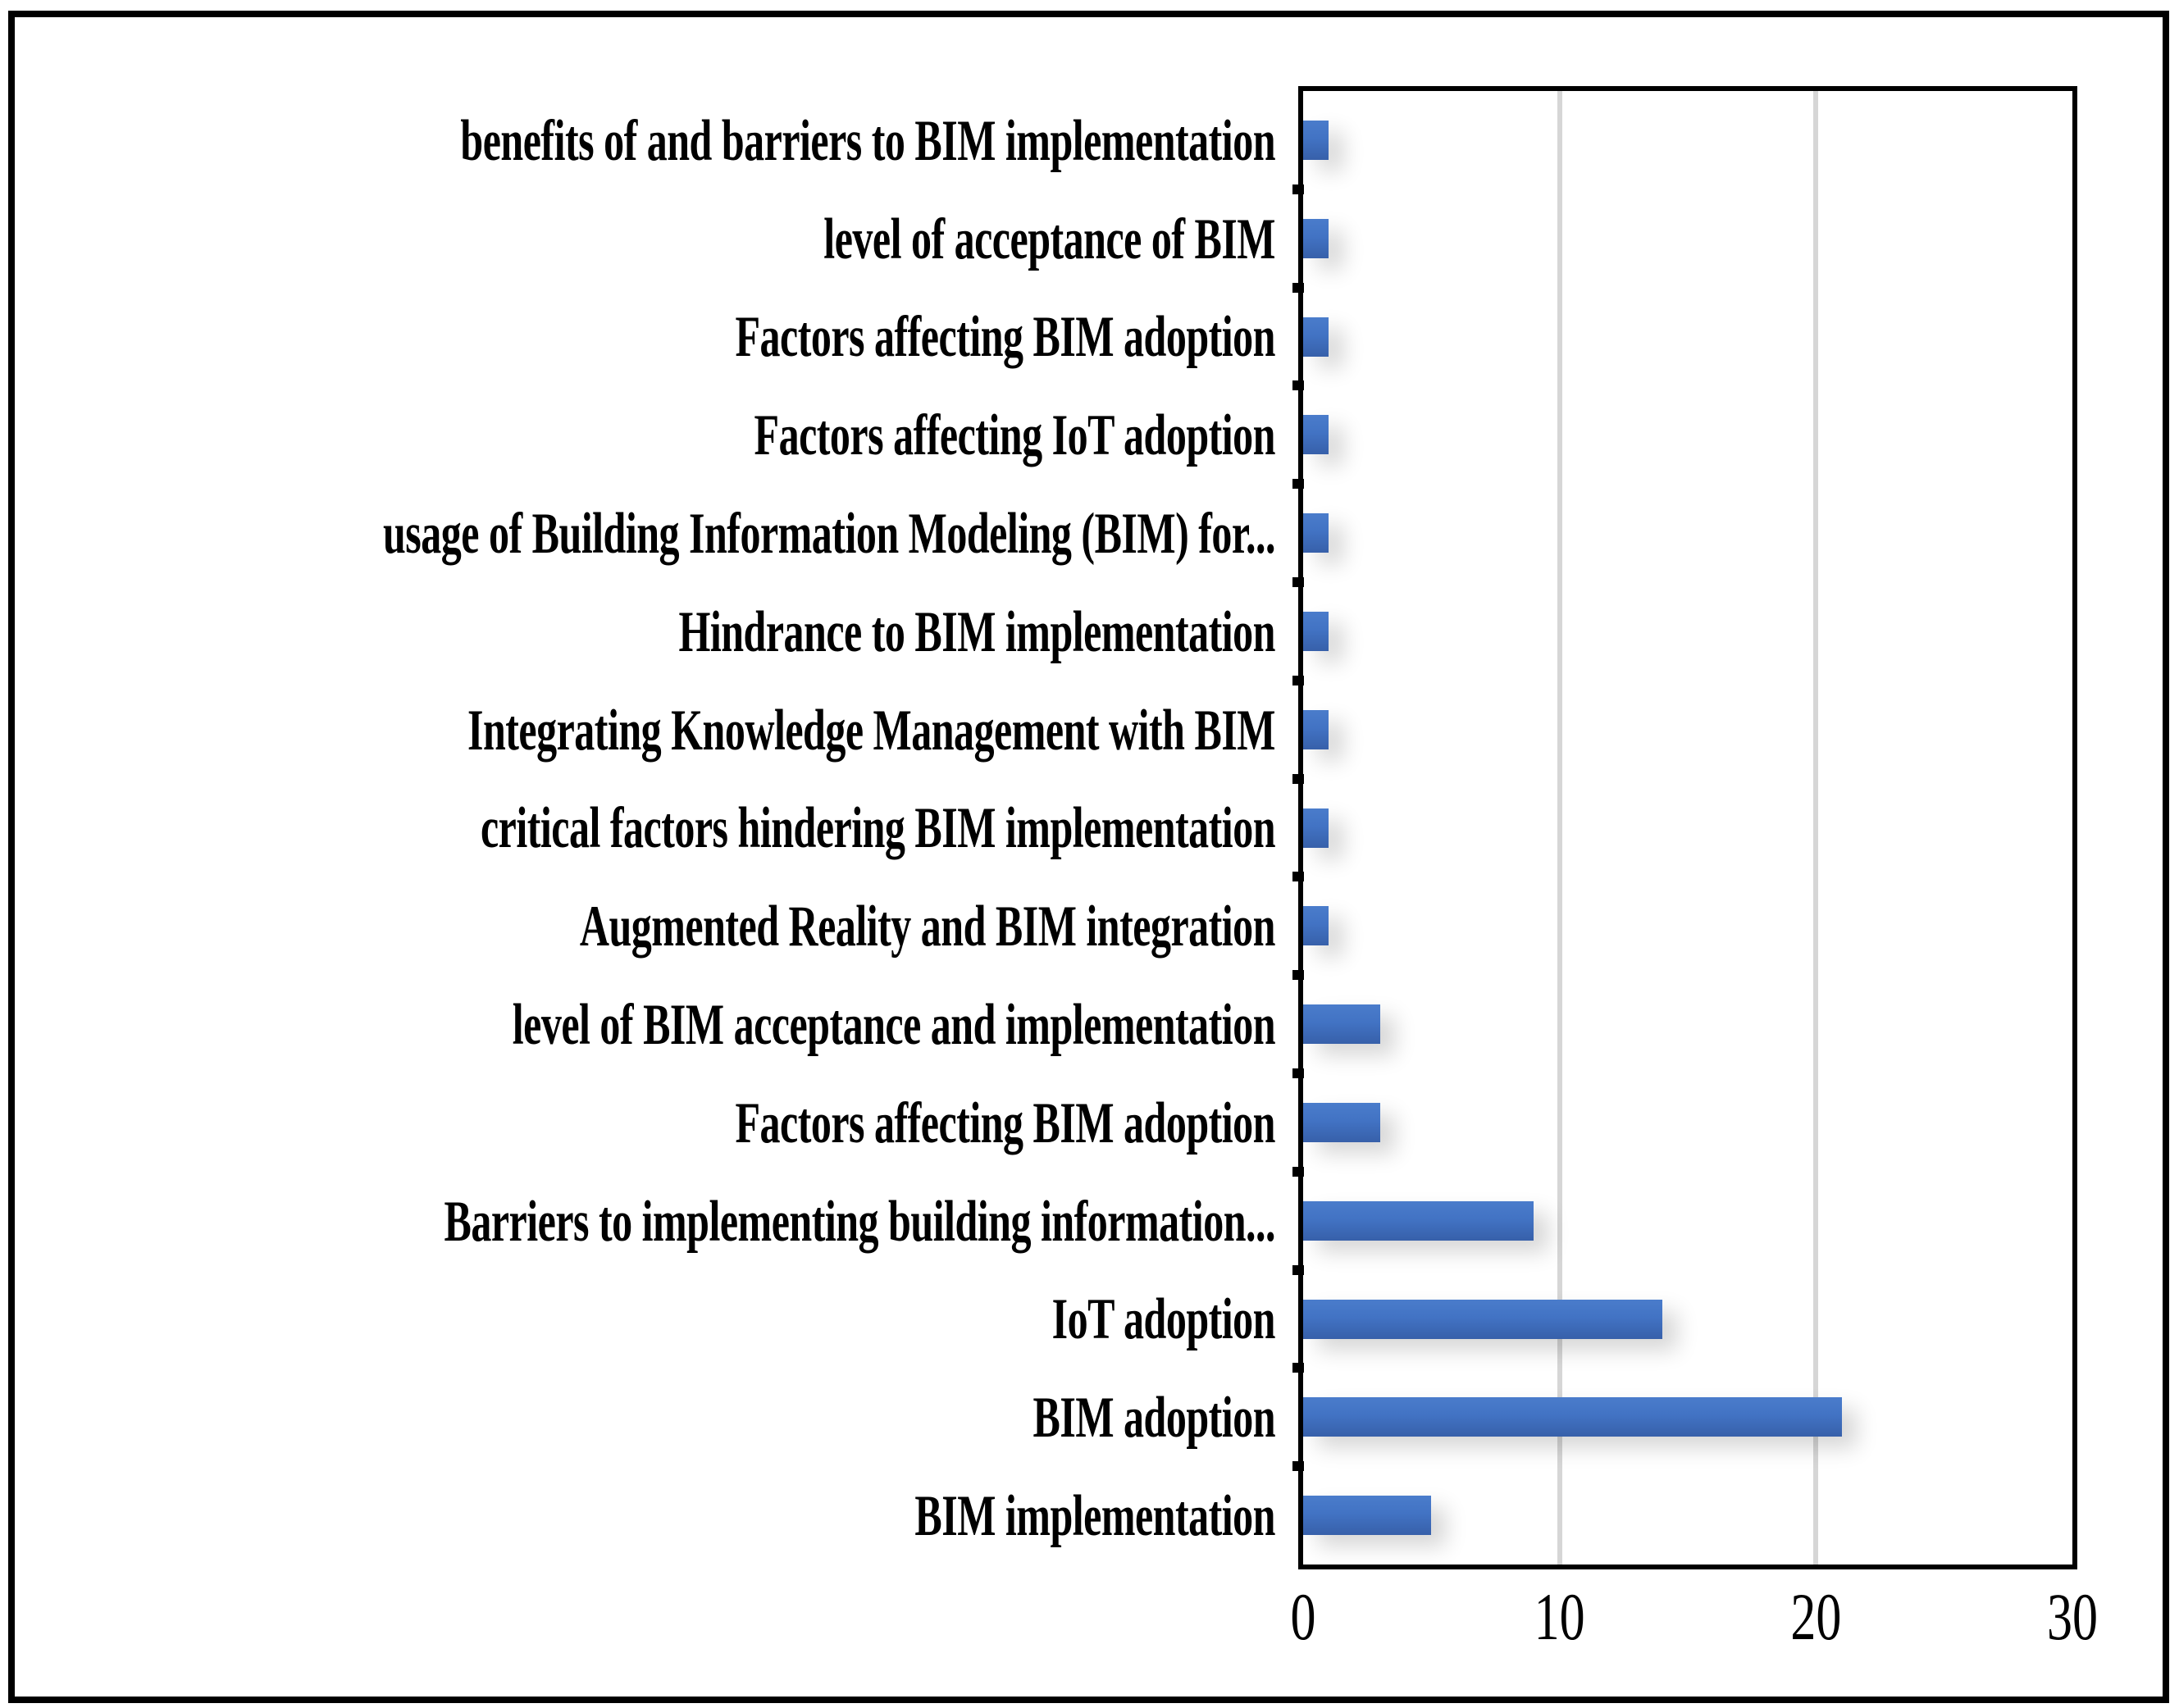 The height and width of the screenshot is (1708, 2179). Describe the element at coordinates (1163, 1319) in the screenshot. I see `category-label: IoT adoption` at that location.